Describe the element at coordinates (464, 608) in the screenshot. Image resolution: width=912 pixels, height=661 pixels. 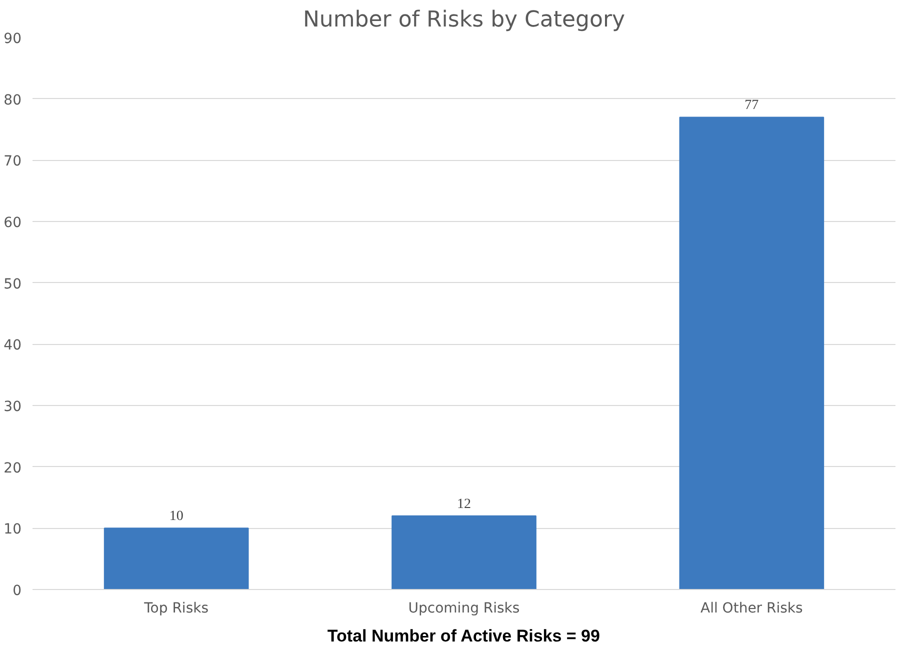
I see `x-tick-label: Upcoming Risks` at that location.